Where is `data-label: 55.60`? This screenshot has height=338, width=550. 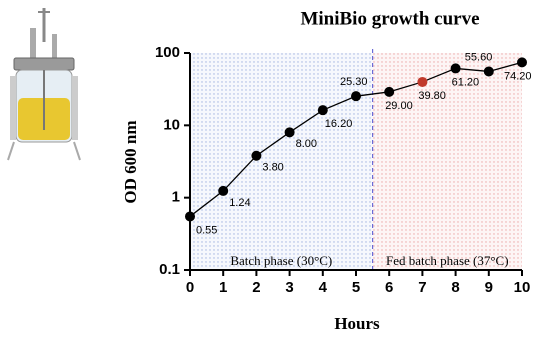
data-label: 55.60 is located at coordinates (479, 57).